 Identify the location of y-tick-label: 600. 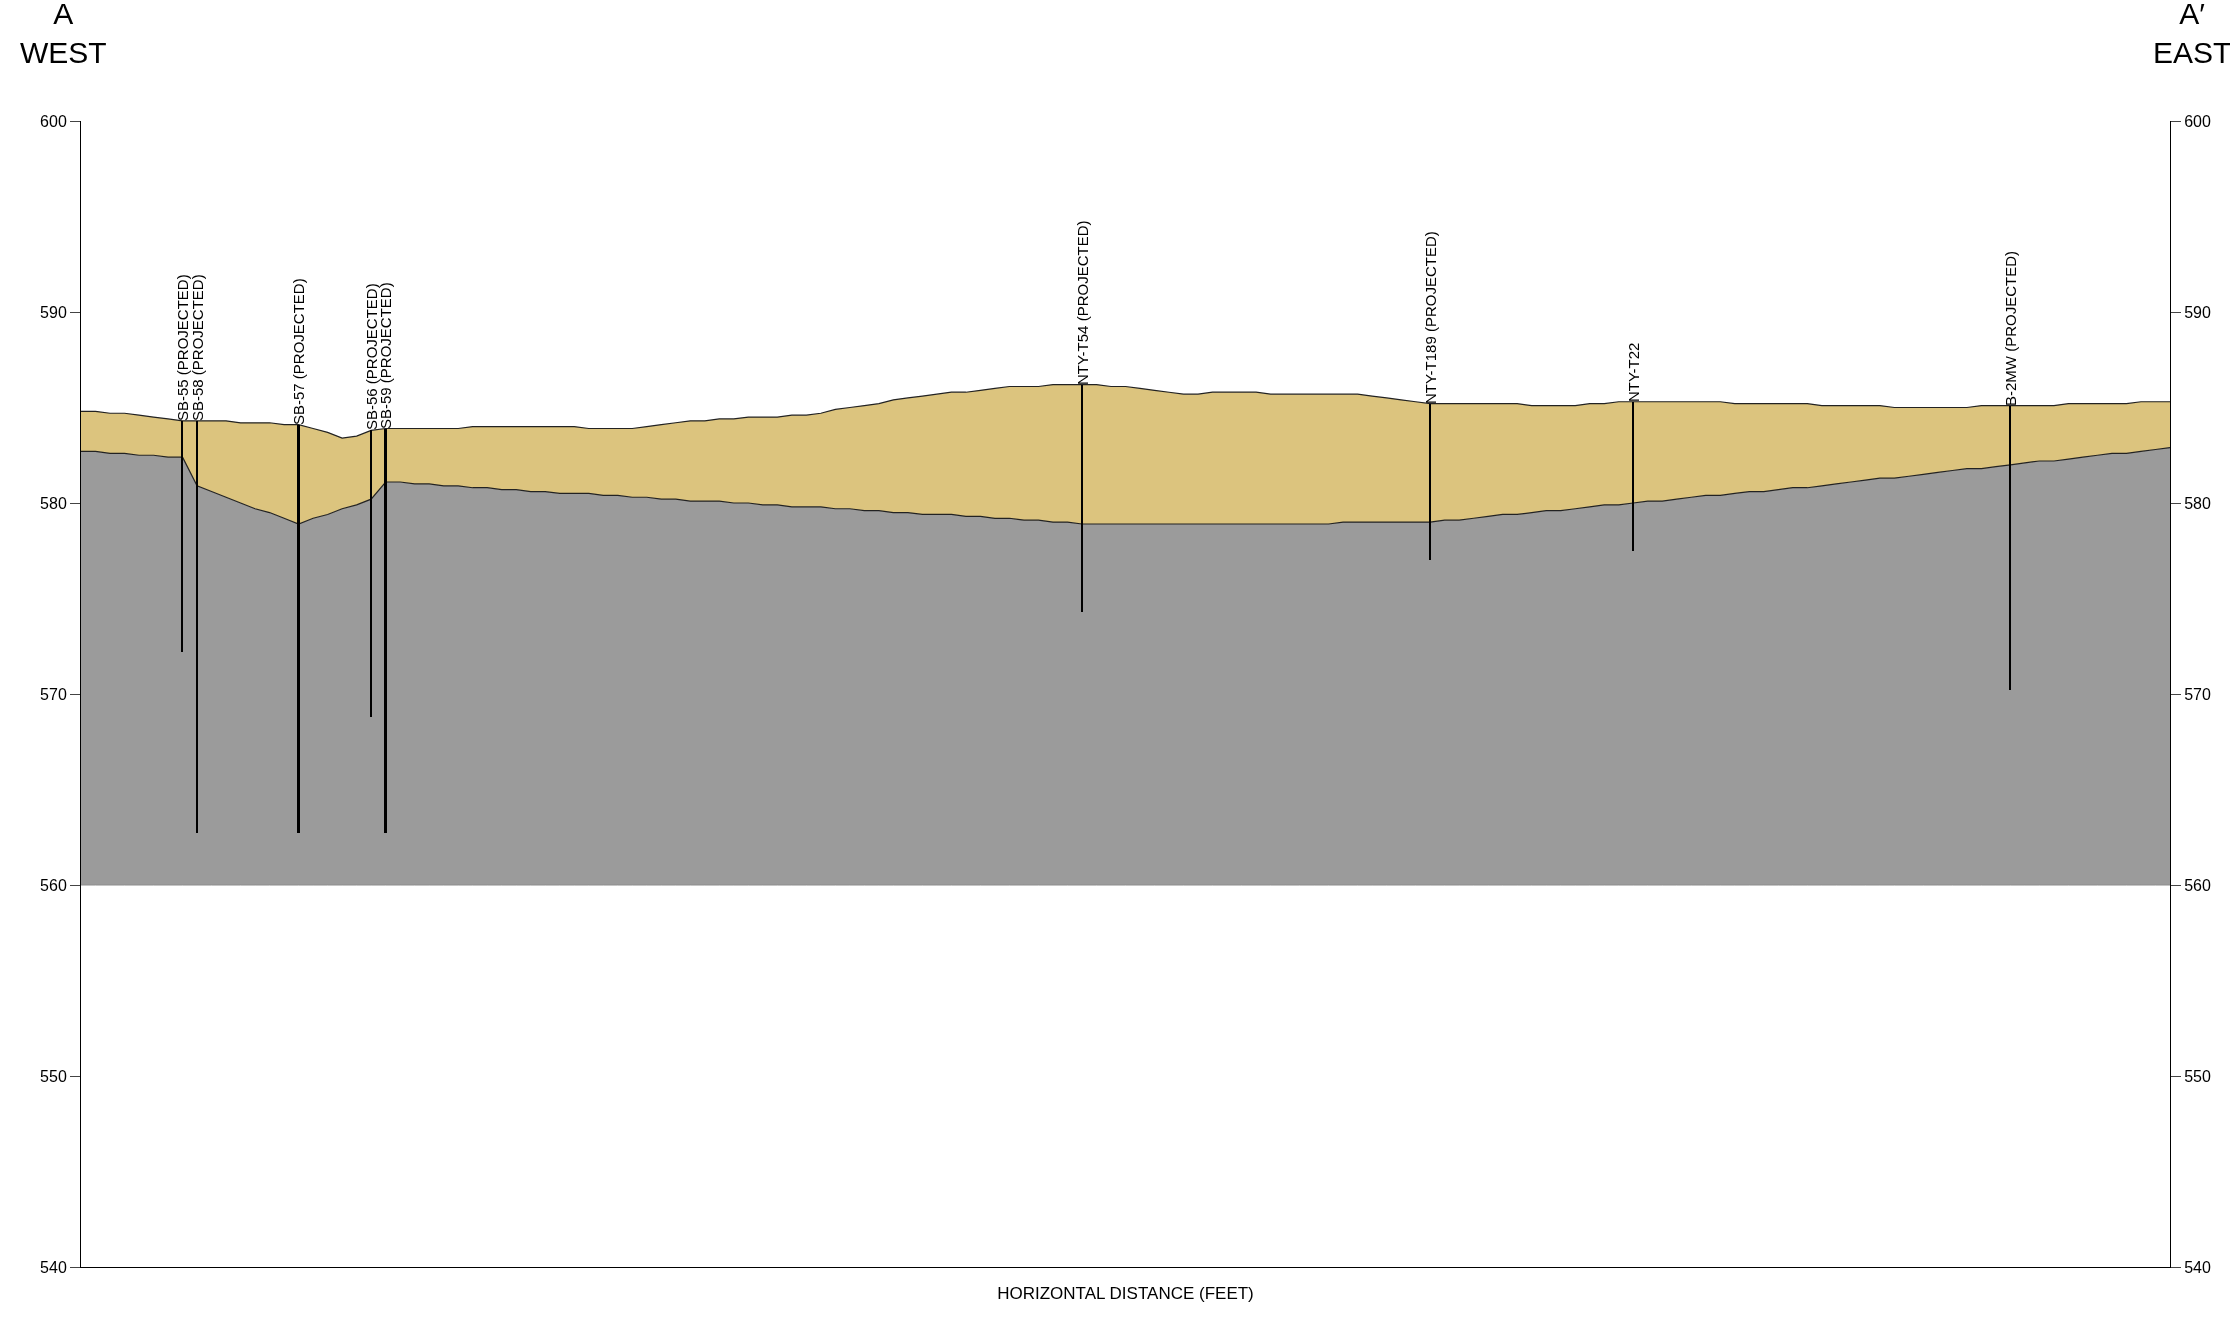
(53, 121).